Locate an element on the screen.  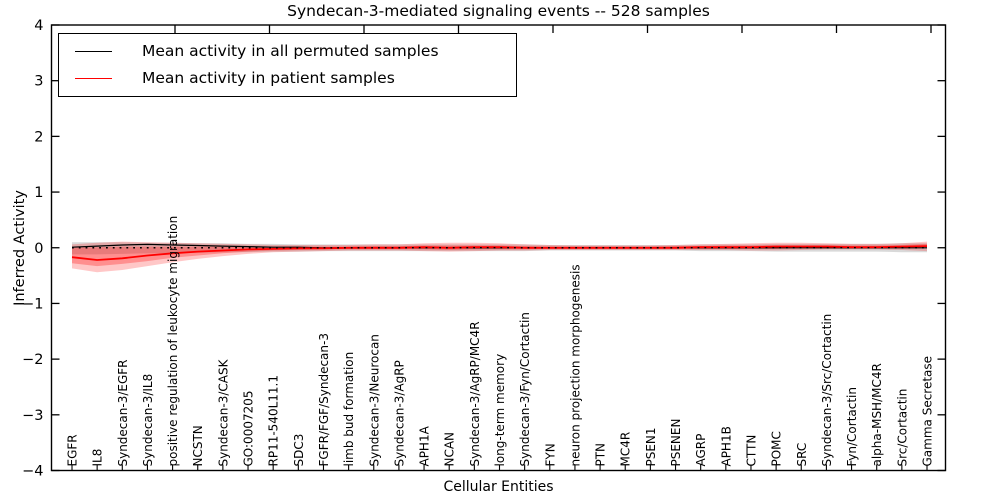
y-tick-label: 2 is located at coordinates (38, 137).